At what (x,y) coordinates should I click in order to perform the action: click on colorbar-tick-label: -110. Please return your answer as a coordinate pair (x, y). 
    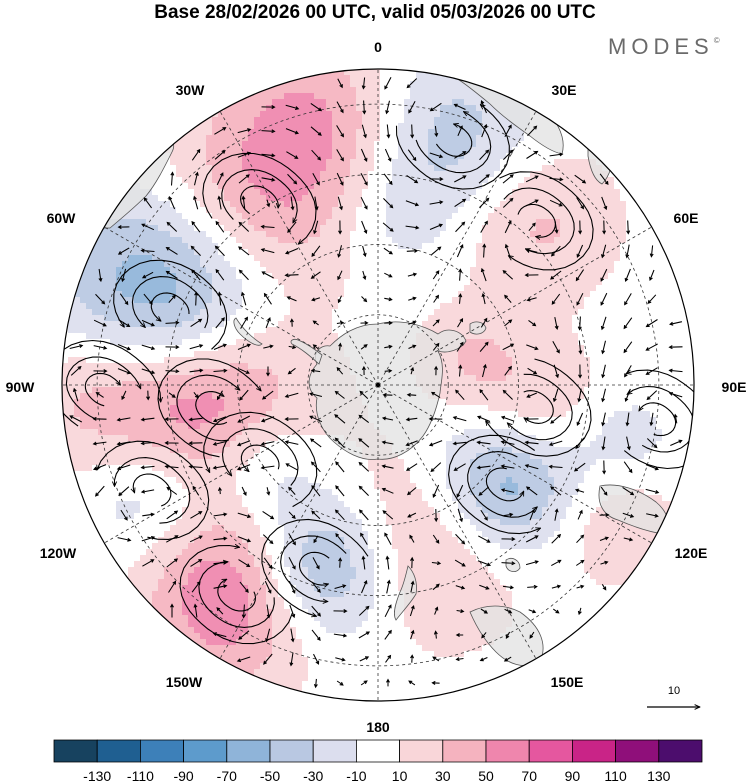
    Looking at the image, I should click on (140, 775).